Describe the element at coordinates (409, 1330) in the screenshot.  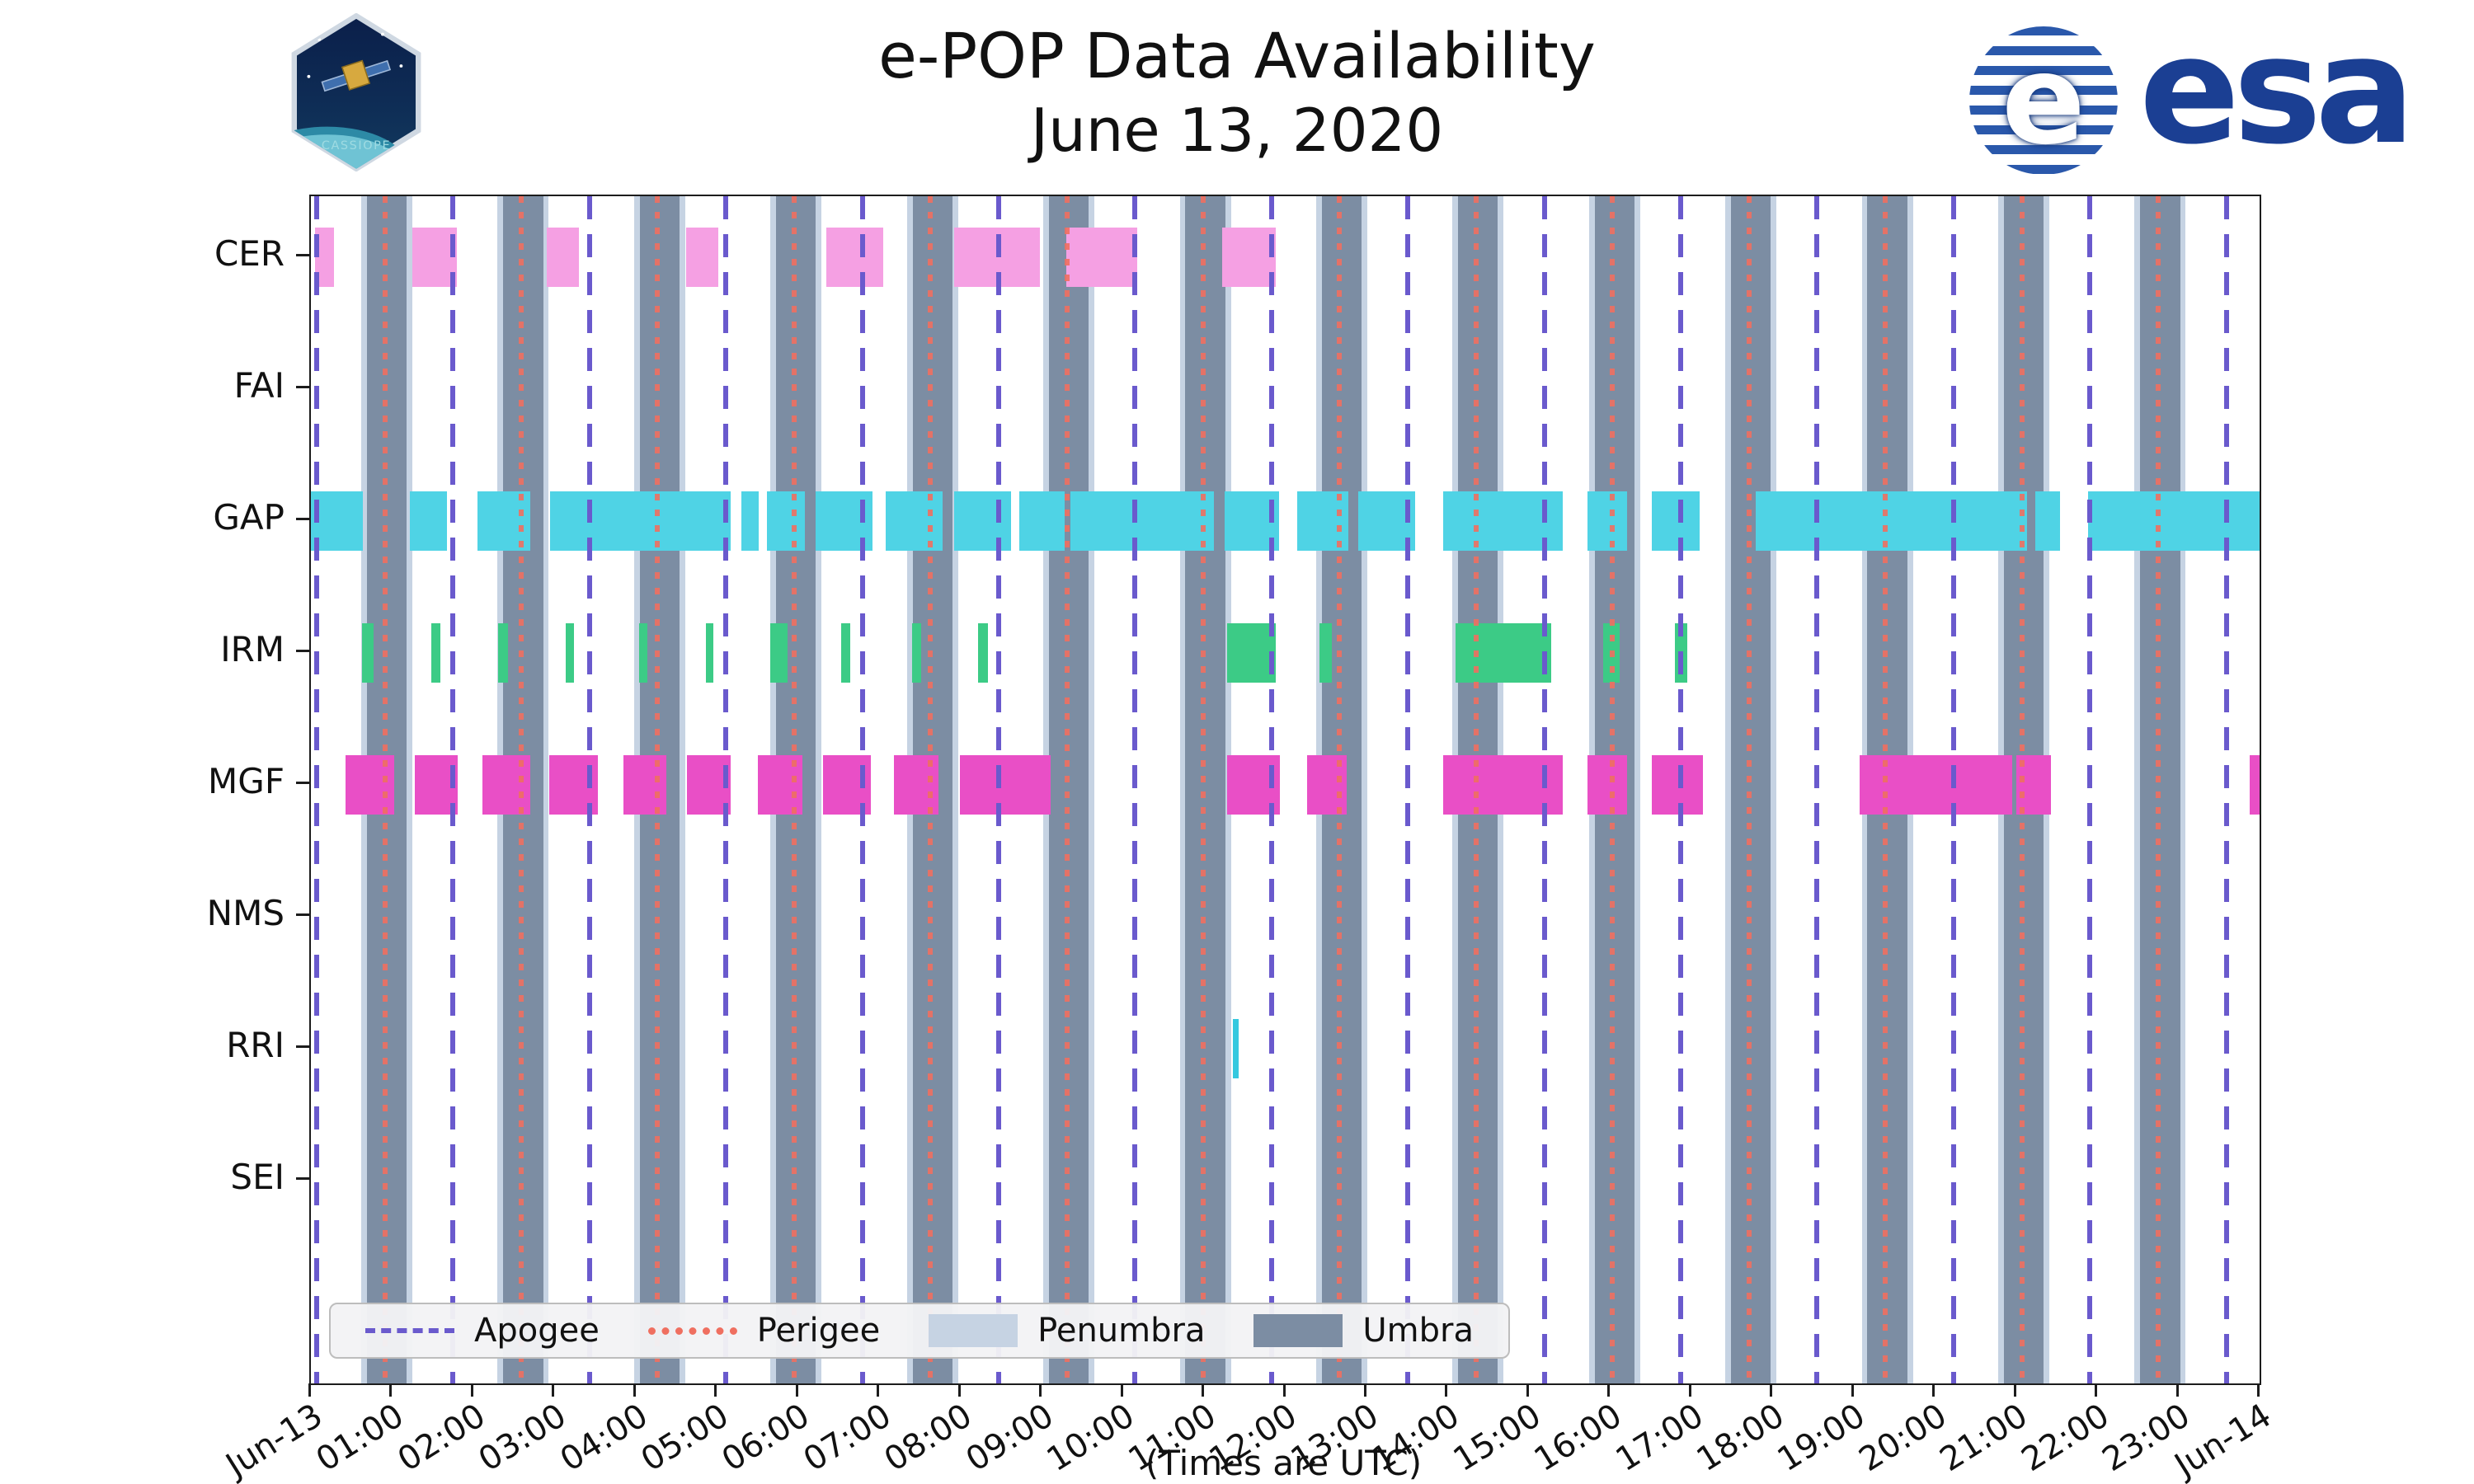
I see `apogee-dashed-swatch-icon` at that location.